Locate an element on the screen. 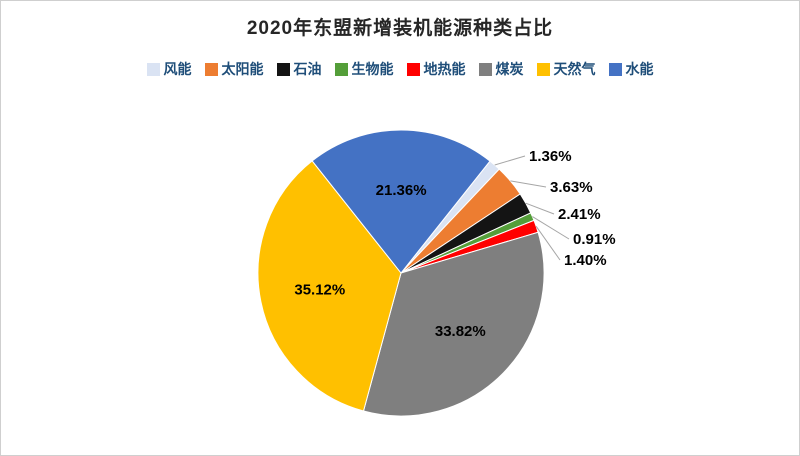 The width and height of the screenshot is (800, 456). legend-item-2: 石油 is located at coordinates (299, 69).